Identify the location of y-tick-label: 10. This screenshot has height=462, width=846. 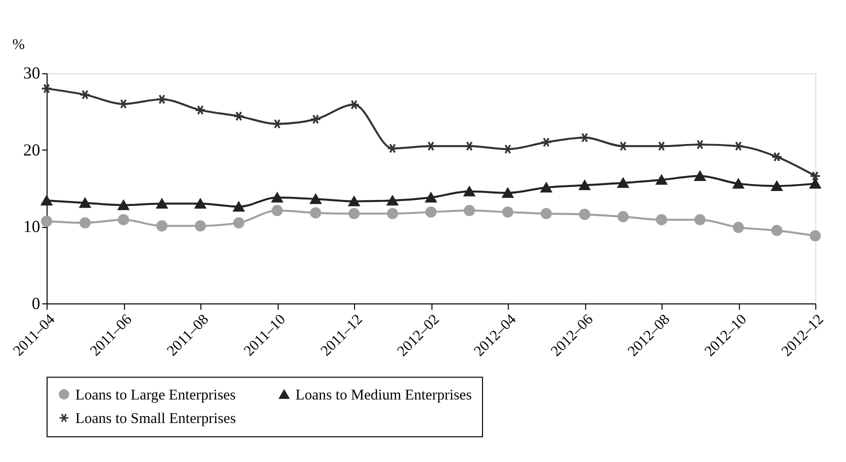
(31, 226).